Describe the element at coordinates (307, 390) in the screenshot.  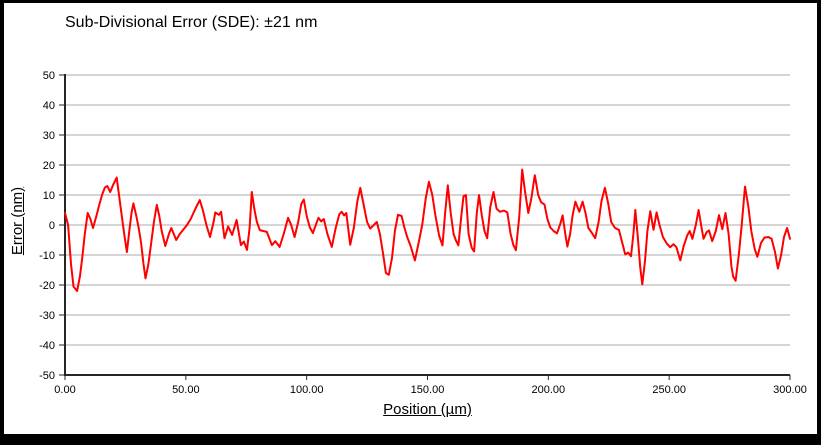
I see `x-tick-label: 100.00` at that location.